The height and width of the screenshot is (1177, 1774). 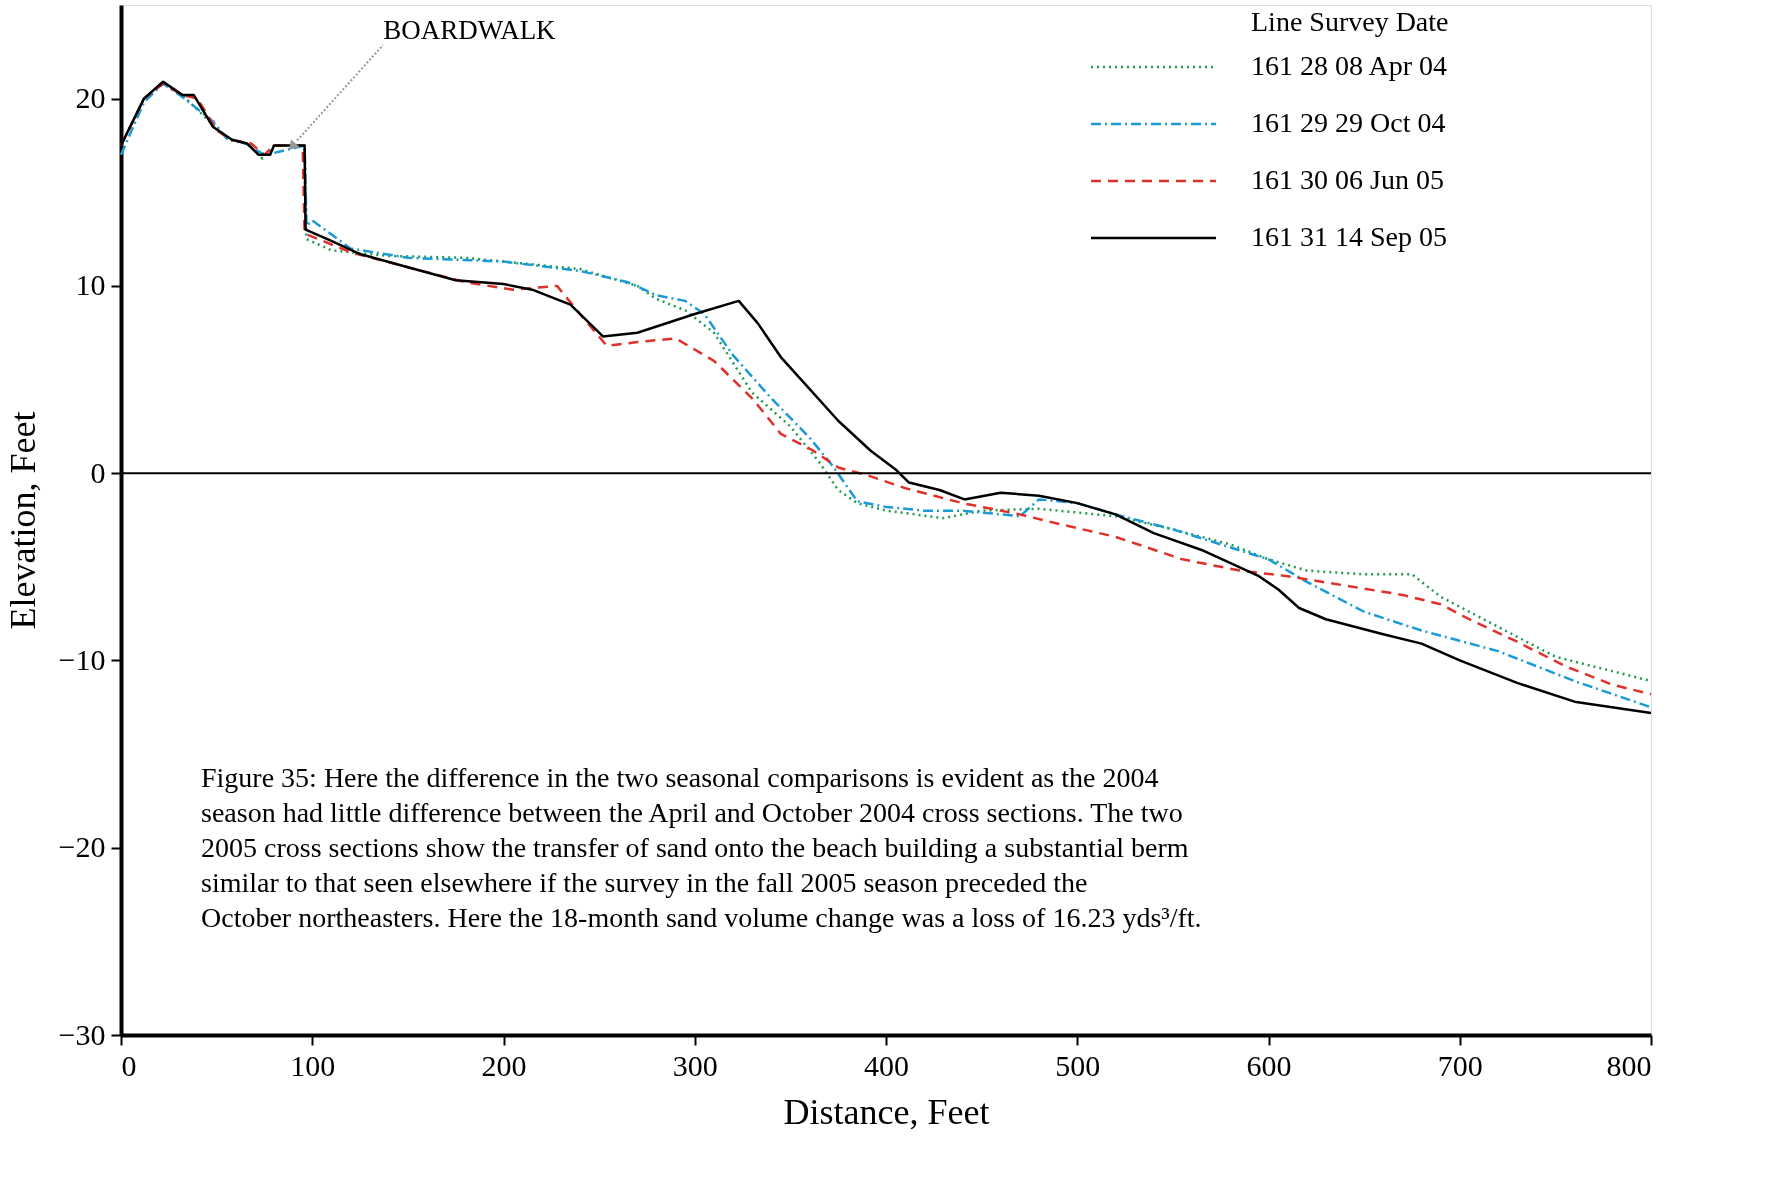 What do you see at coordinates (1269, 1065) in the screenshot?
I see `x-tick-label: 600` at bounding box center [1269, 1065].